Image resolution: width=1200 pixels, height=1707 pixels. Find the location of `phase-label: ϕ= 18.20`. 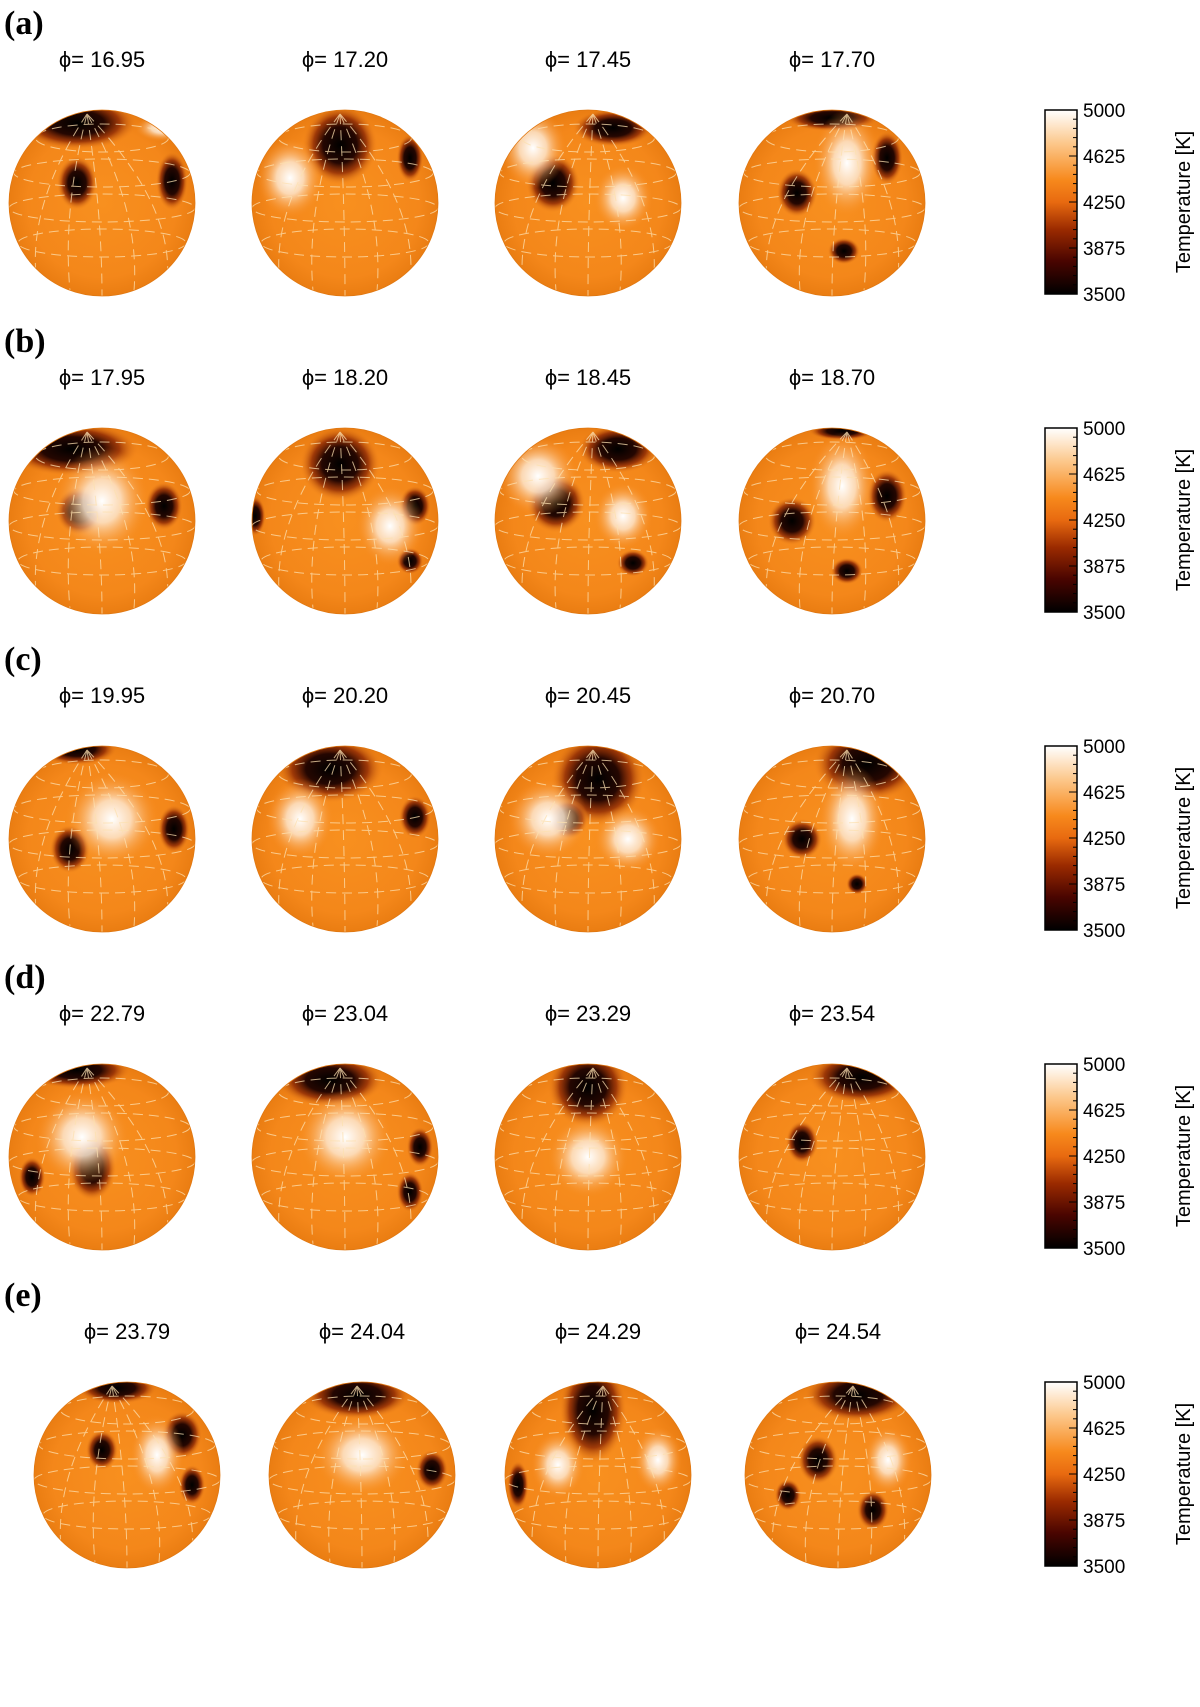

phase-label: ϕ= 18.20 is located at coordinates (345, 377).